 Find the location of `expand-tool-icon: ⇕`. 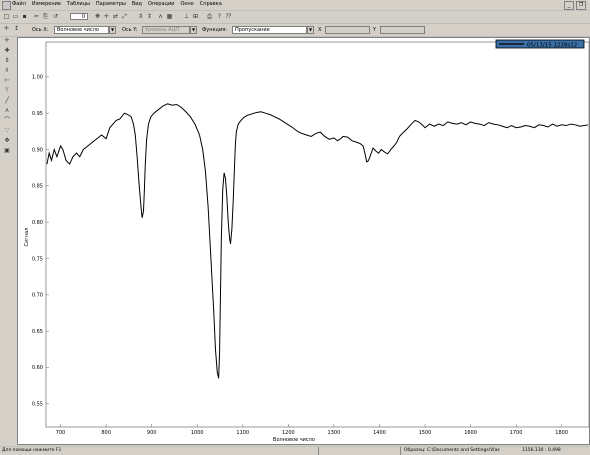

expand-tool-icon: ⇕ is located at coordinates (7, 60).